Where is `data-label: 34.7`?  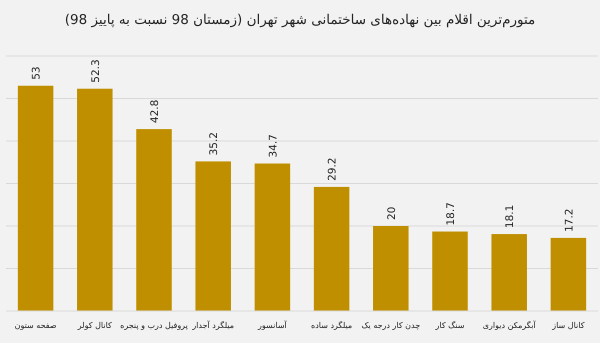 data-label: 34.7 is located at coordinates (273, 146).